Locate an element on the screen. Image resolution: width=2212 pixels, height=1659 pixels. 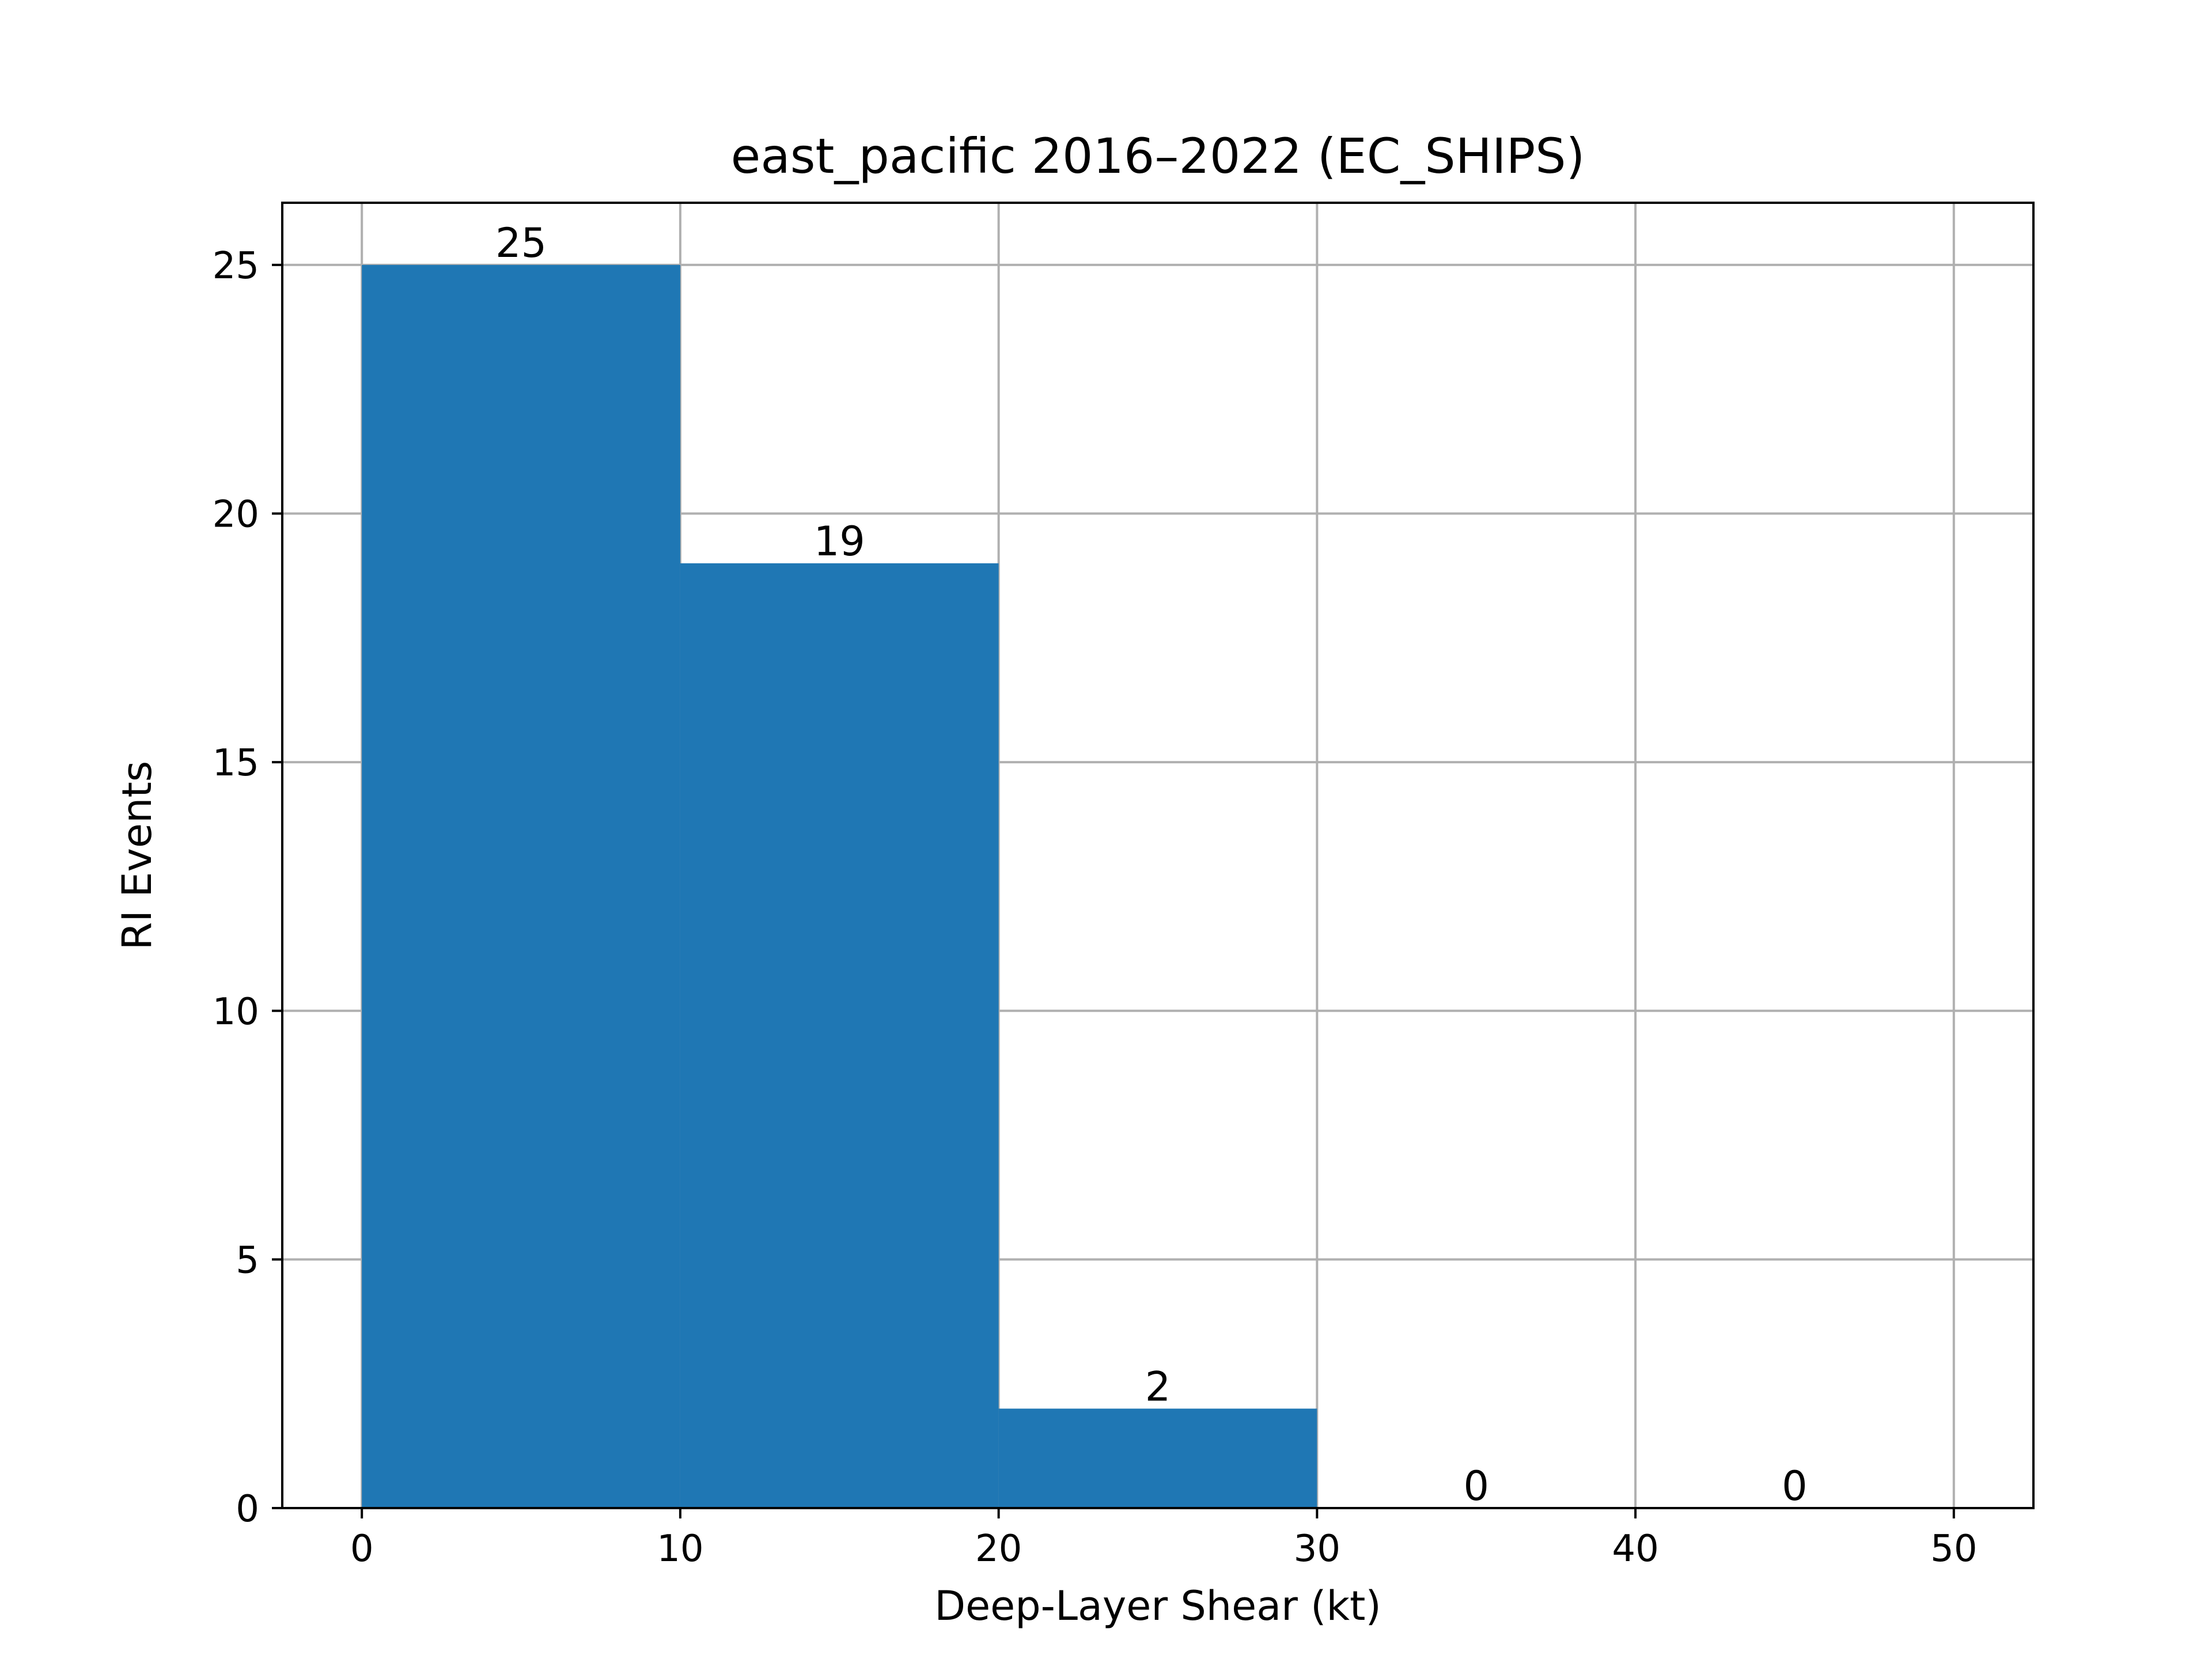
y-tick-label: 25 is located at coordinates (236, 266).